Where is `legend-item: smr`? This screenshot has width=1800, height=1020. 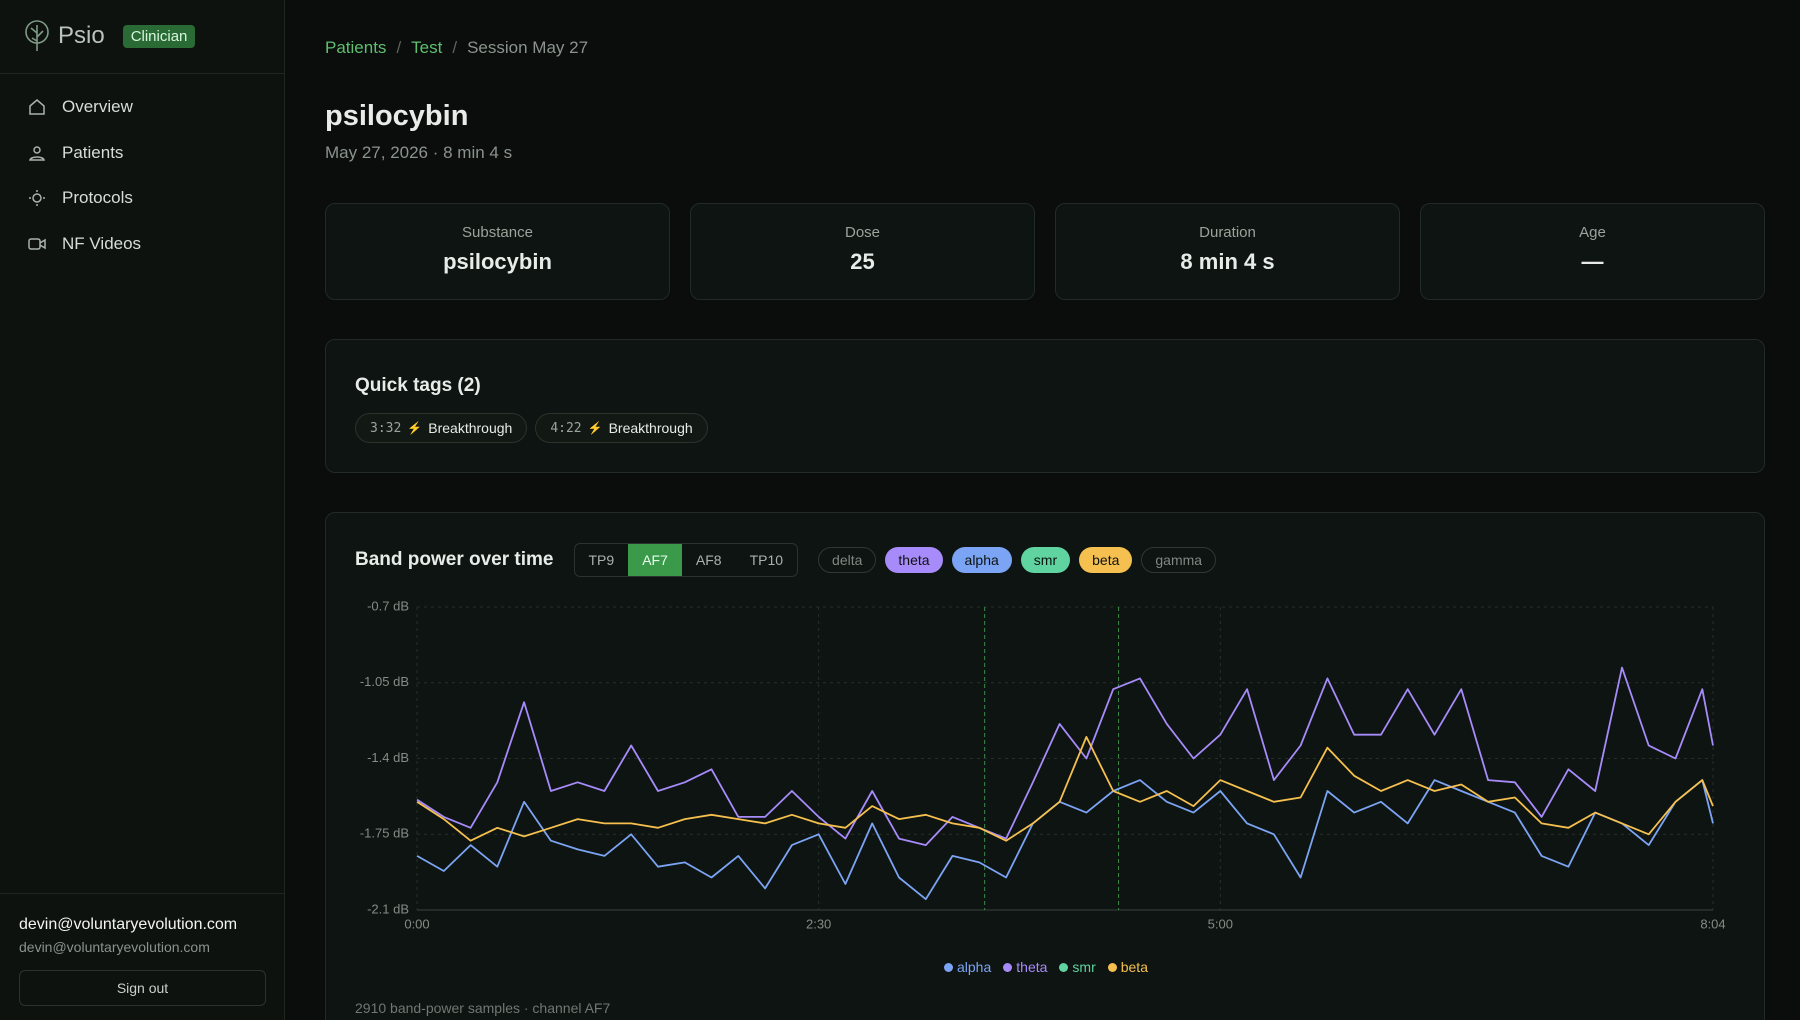
legend-item: smr is located at coordinates (1077, 967).